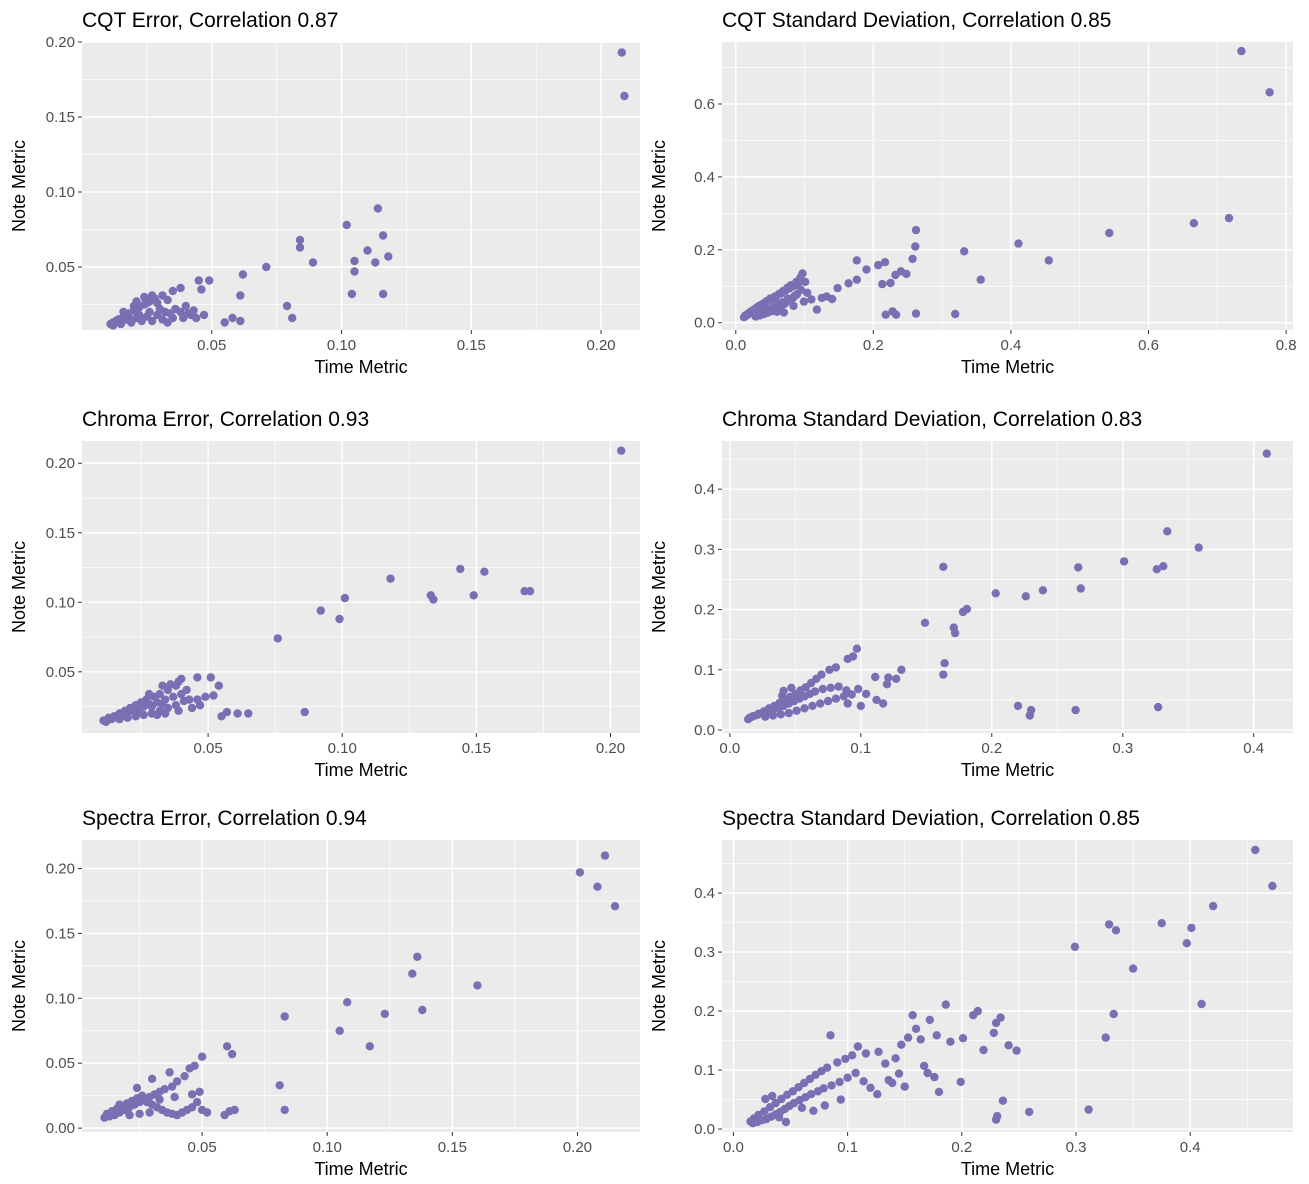 This screenshot has height=1184, width=1309. What do you see at coordinates (991, 748) in the screenshot?
I see `x-tick-label: 0.2` at bounding box center [991, 748].